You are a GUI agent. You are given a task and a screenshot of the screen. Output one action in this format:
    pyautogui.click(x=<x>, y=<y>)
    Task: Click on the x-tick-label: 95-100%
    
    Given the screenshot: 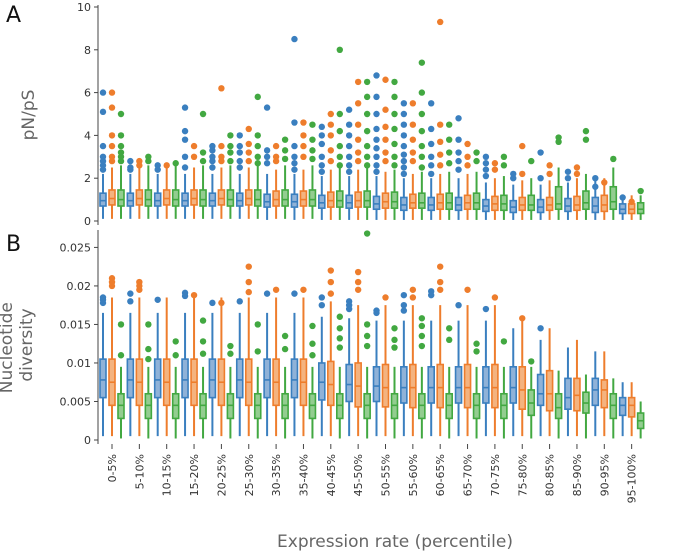 What is the action you would take?
    pyautogui.click(x=632, y=478)
    